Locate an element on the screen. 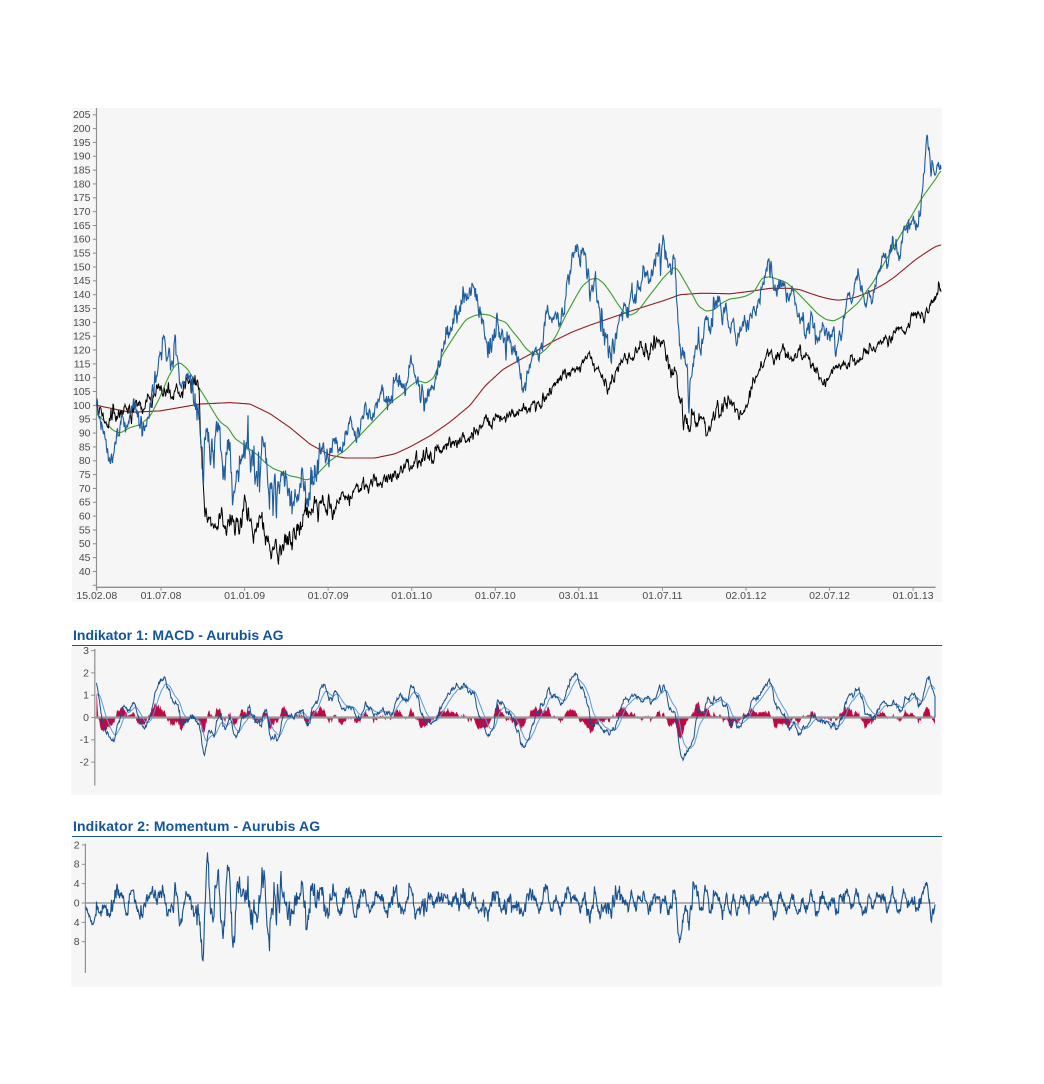 The image size is (1044, 1084). svg-text: 80 is located at coordinates (85, 461).